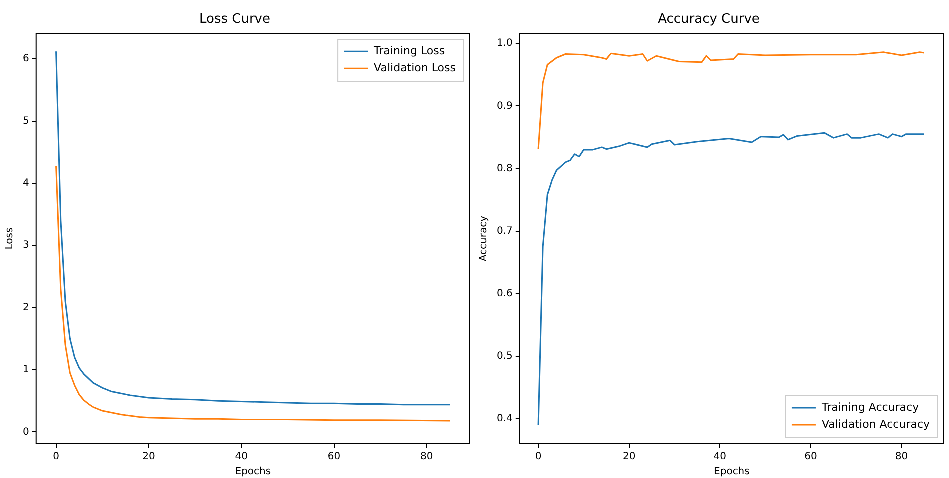  Describe the element at coordinates (26, 121) in the screenshot. I see `y-tick-label: 5` at that location.